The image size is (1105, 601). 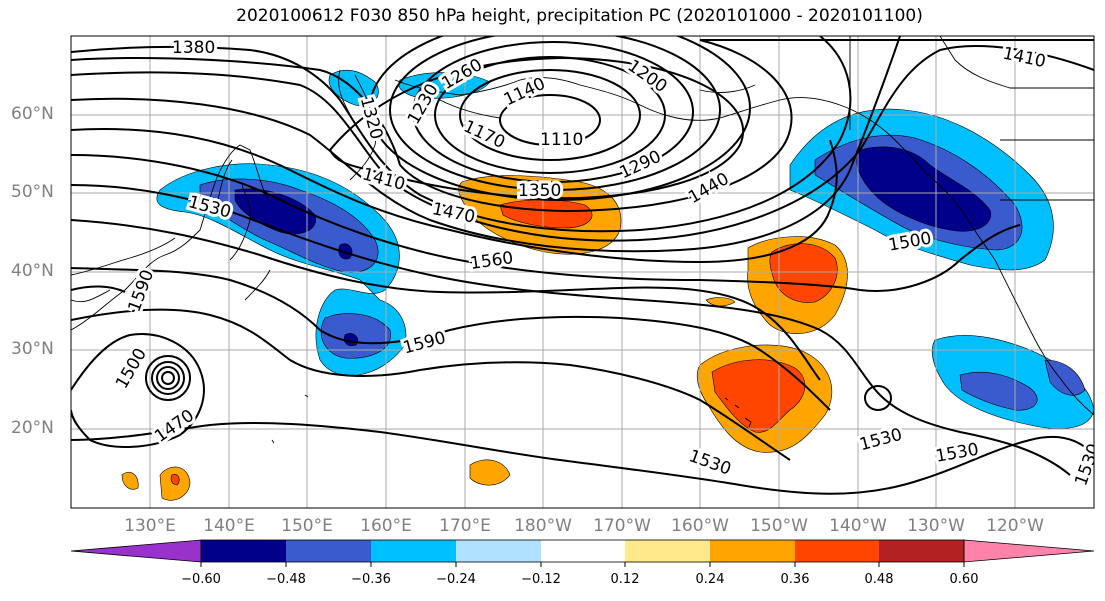 What do you see at coordinates (582, 458) in the screenshot?
I see `contour-1530-south` at bounding box center [582, 458].